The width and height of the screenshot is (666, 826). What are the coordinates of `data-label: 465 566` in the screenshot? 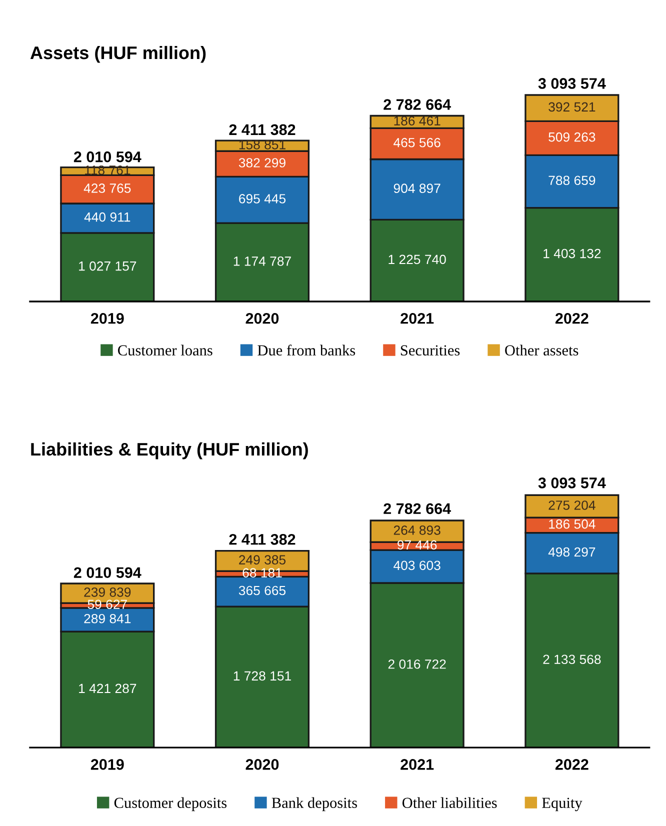 It's located at (417, 143).